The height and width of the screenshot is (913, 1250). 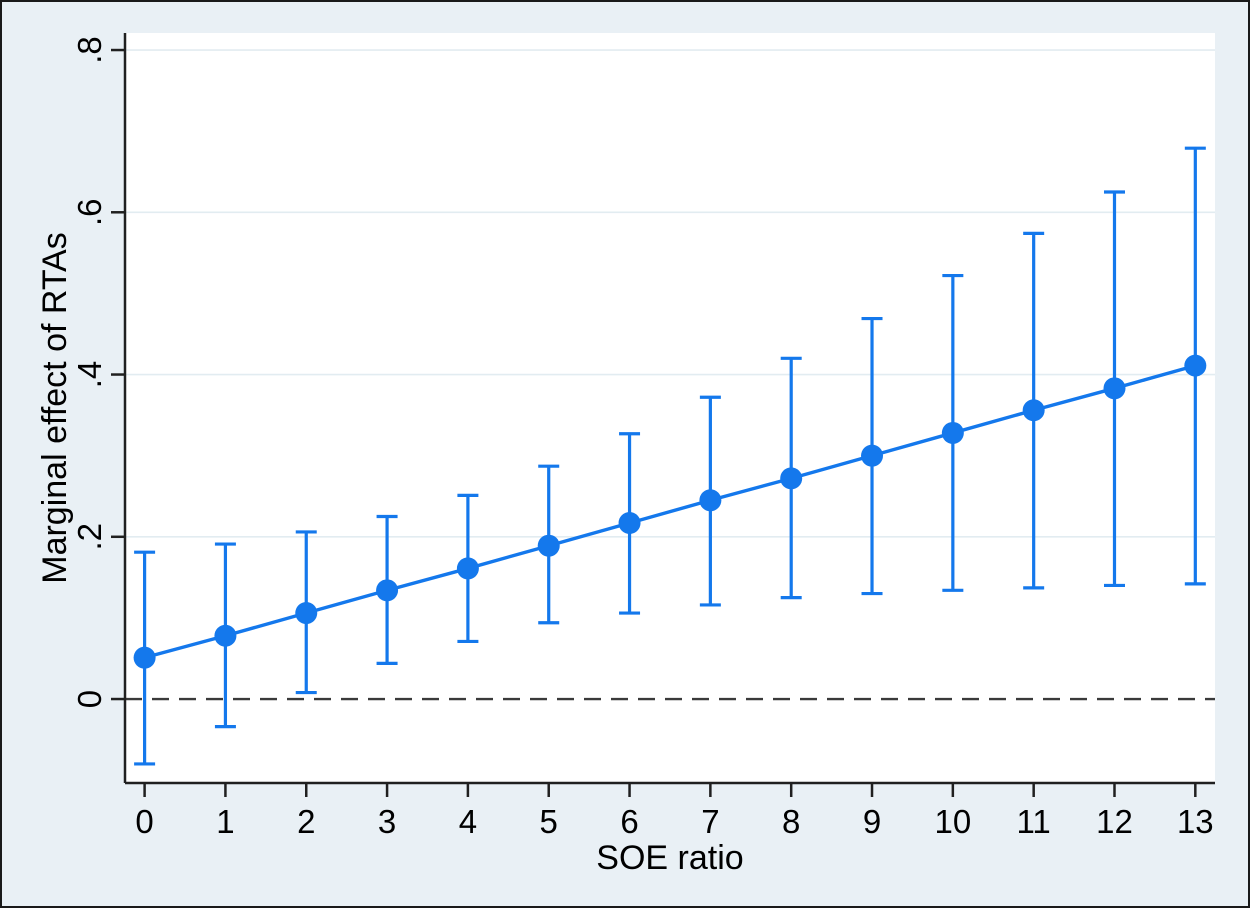 I want to click on x-tick-label-5: 5, so click(x=549, y=821).